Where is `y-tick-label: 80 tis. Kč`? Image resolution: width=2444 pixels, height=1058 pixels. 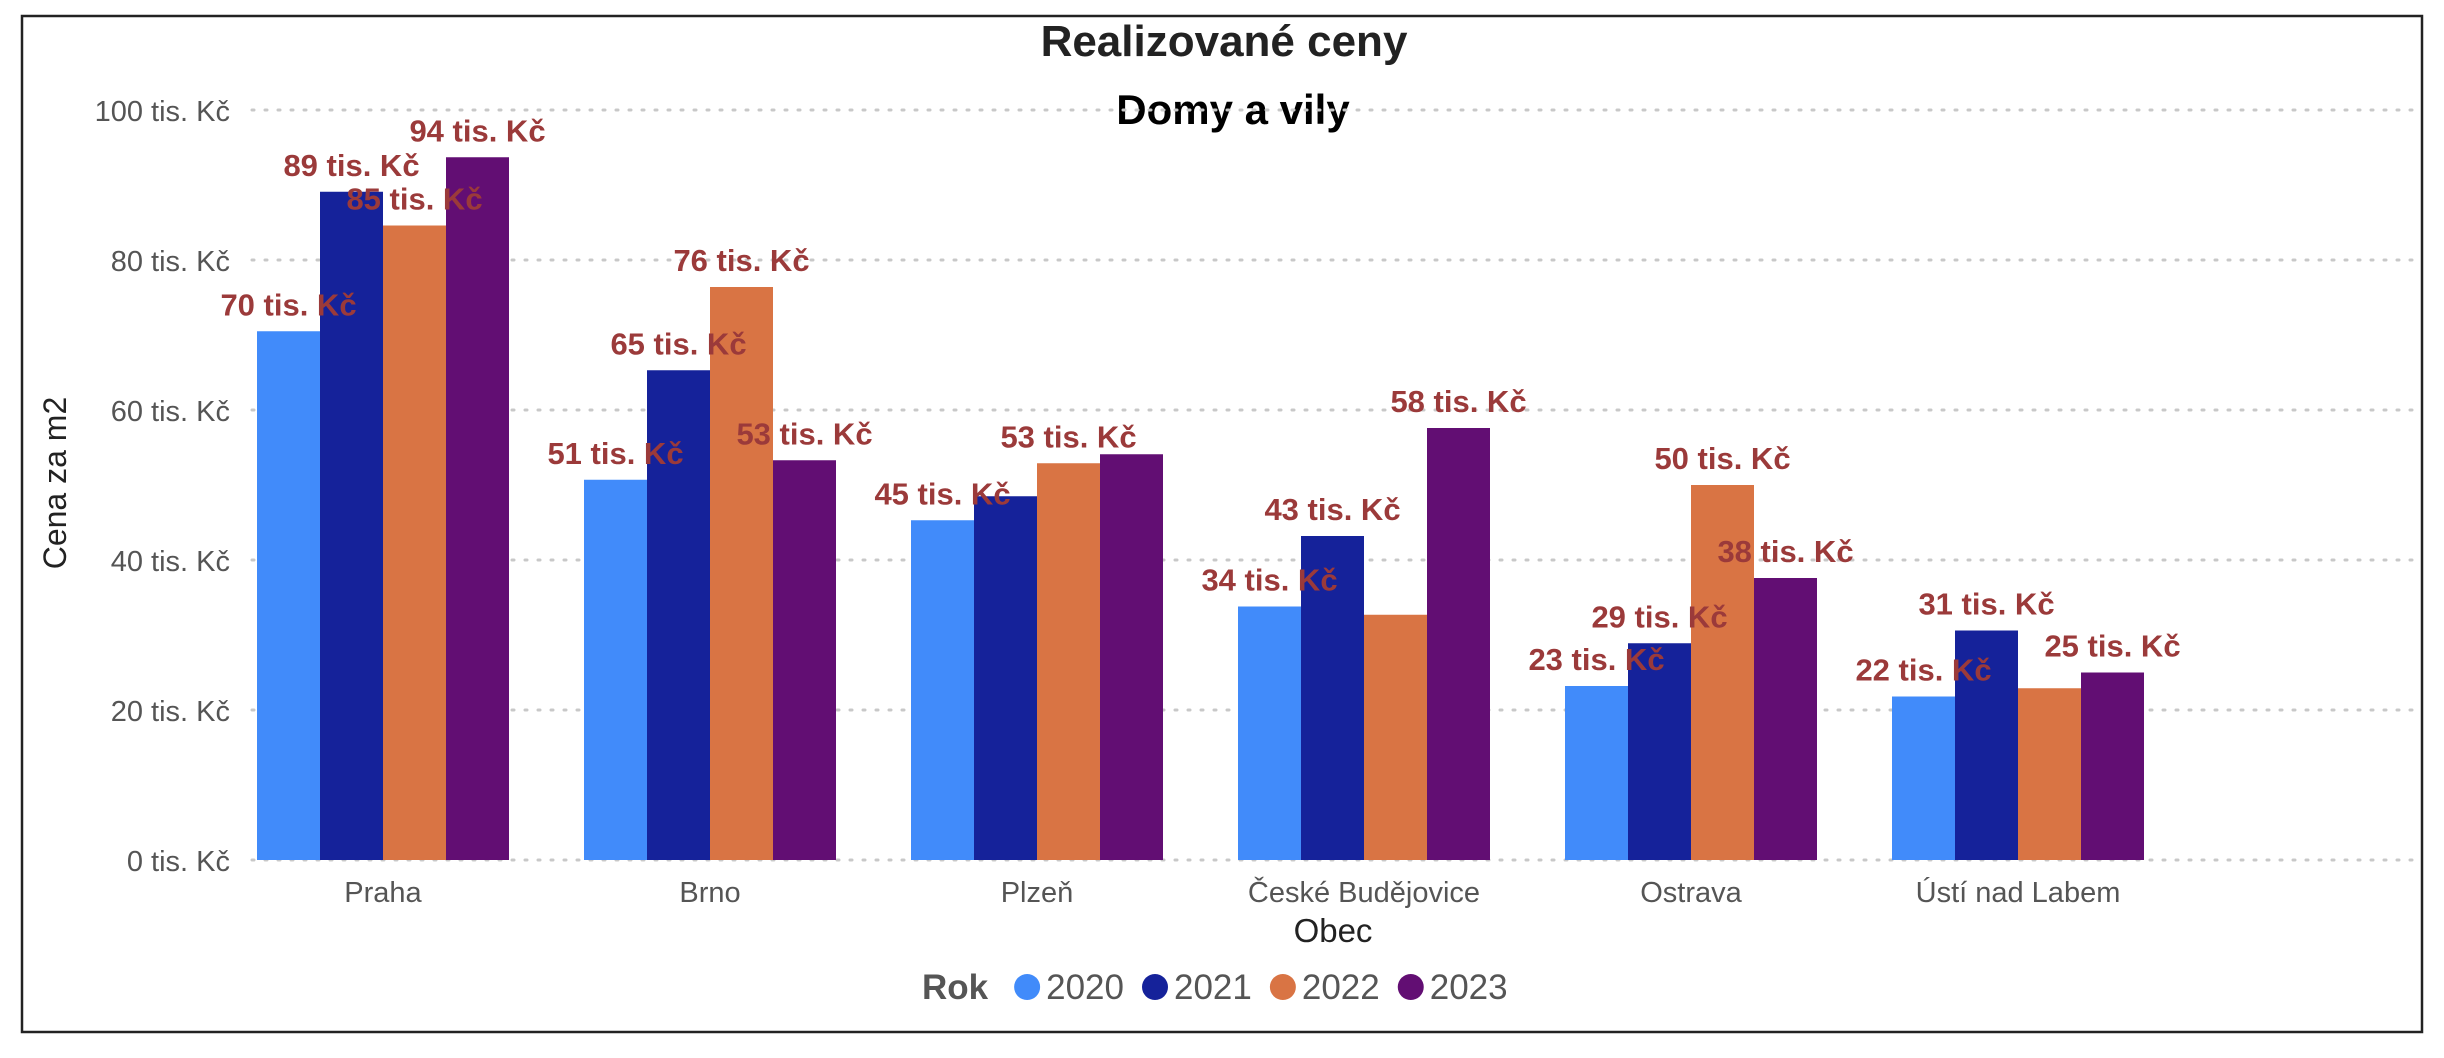 y-tick-label: 80 tis. Kč is located at coordinates (170, 262).